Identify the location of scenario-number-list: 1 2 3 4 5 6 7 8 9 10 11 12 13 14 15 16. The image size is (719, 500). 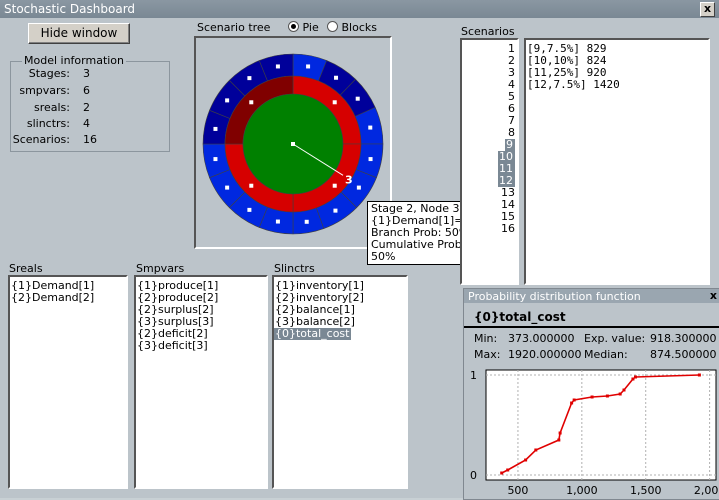
(489, 161).